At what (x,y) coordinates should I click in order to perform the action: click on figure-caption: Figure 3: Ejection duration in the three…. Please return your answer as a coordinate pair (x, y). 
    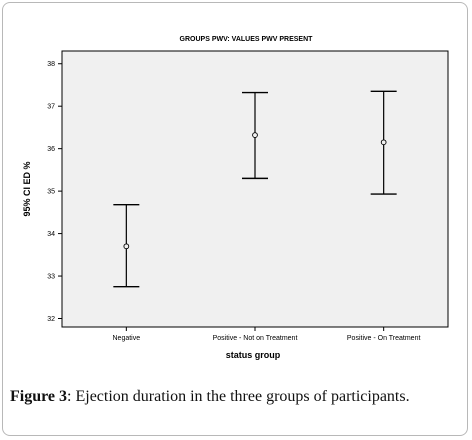
    Looking at the image, I should click on (237, 397).